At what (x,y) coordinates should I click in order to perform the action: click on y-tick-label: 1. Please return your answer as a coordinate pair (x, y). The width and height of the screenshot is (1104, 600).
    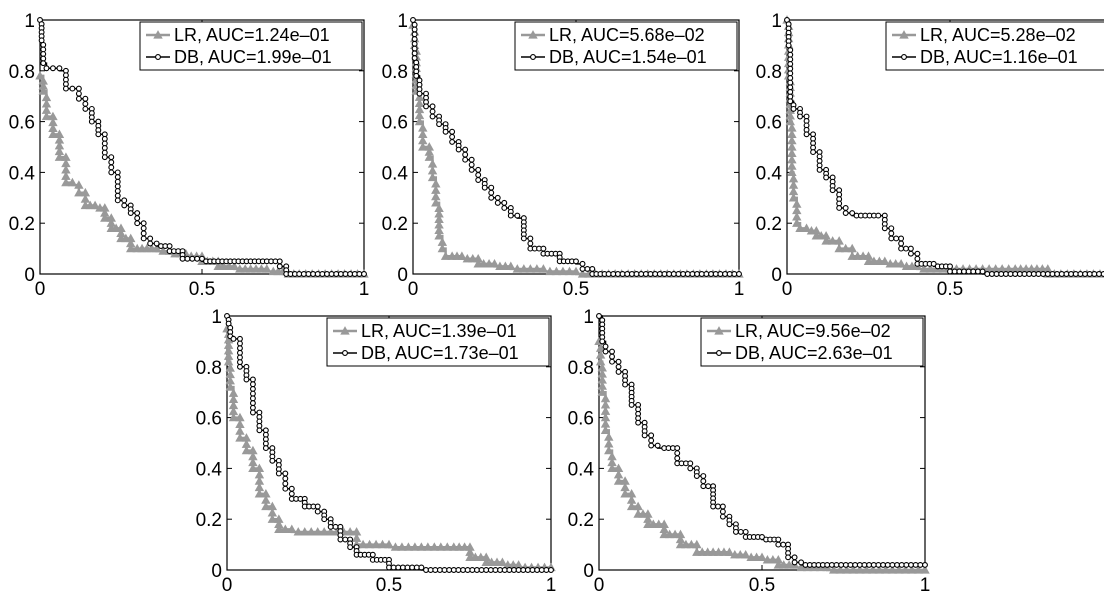
    Looking at the image, I should click on (29, 21).